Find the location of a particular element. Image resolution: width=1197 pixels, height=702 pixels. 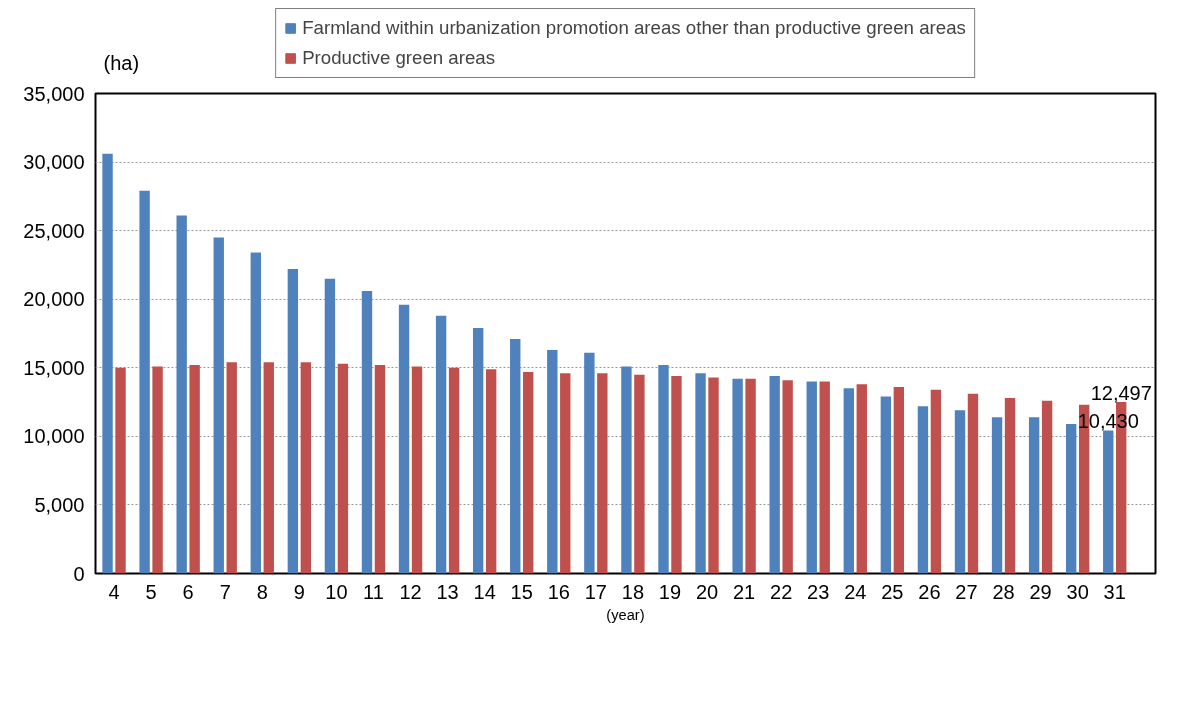

x-tick-label: 26 is located at coordinates (929, 591).